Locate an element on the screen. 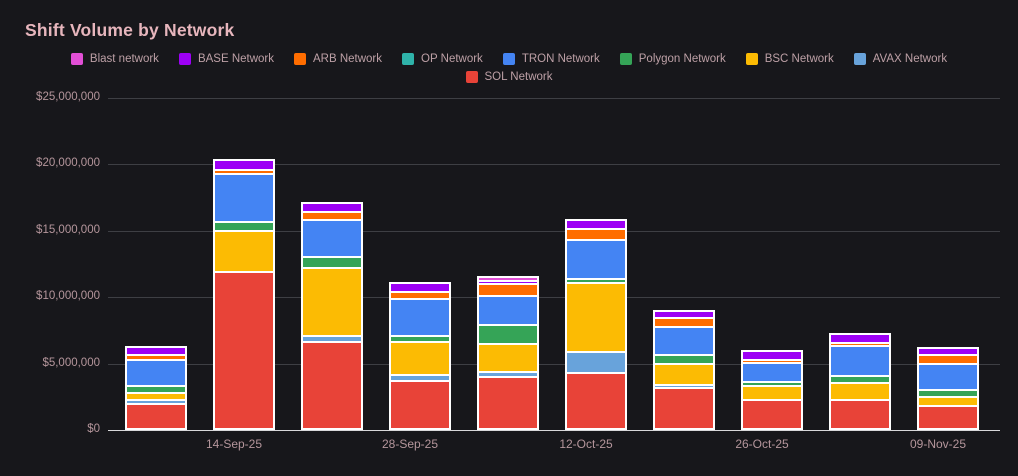 Image resolution: width=1018 pixels, height=476 pixels. legend-item-sol-network: SOL Network is located at coordinates (508, 77).